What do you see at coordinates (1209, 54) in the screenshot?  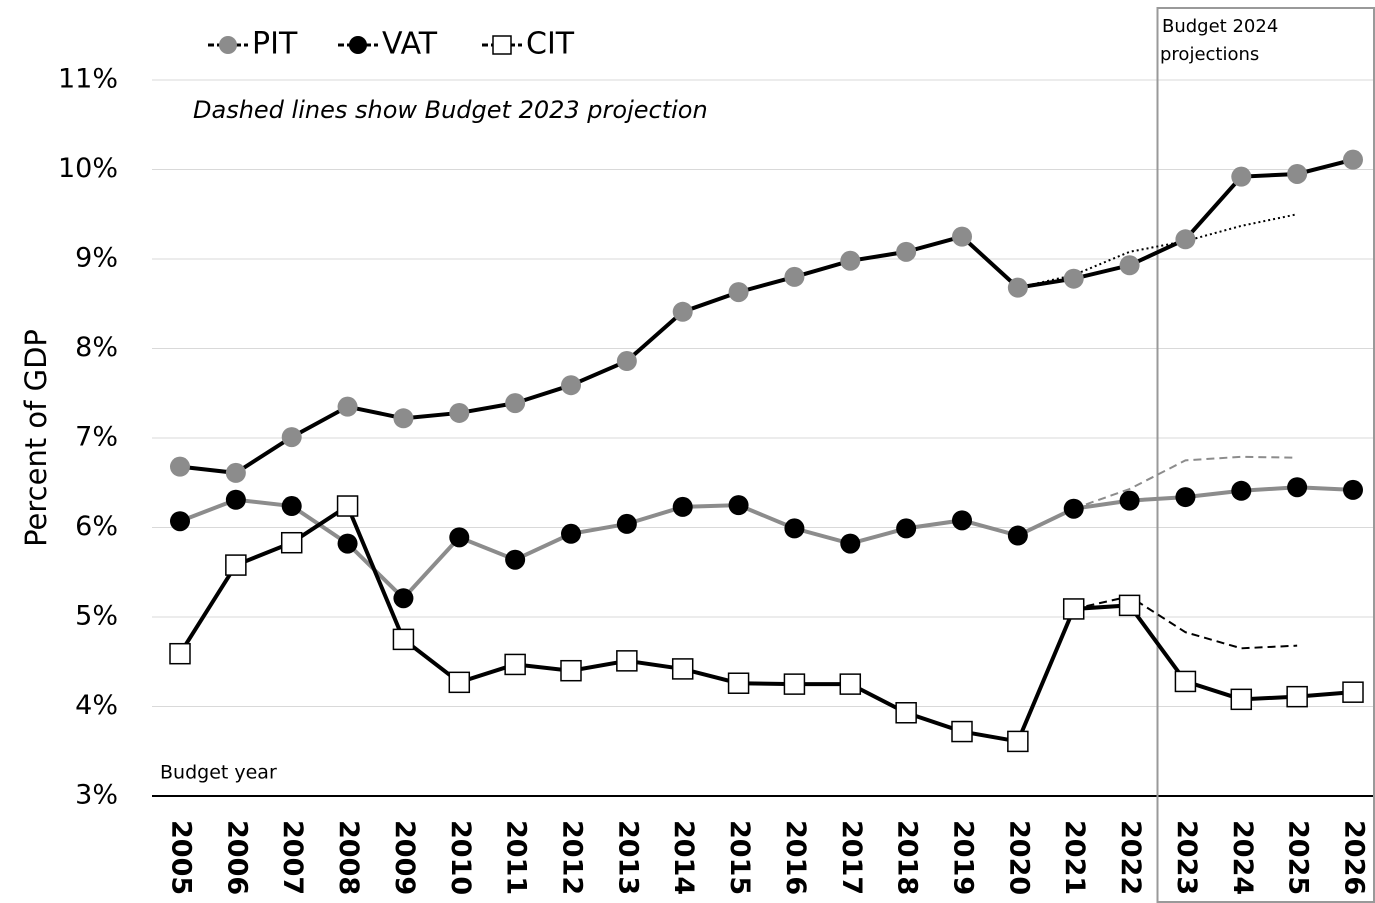 I see `box-label: projections` at bounding box center [1209, 54].